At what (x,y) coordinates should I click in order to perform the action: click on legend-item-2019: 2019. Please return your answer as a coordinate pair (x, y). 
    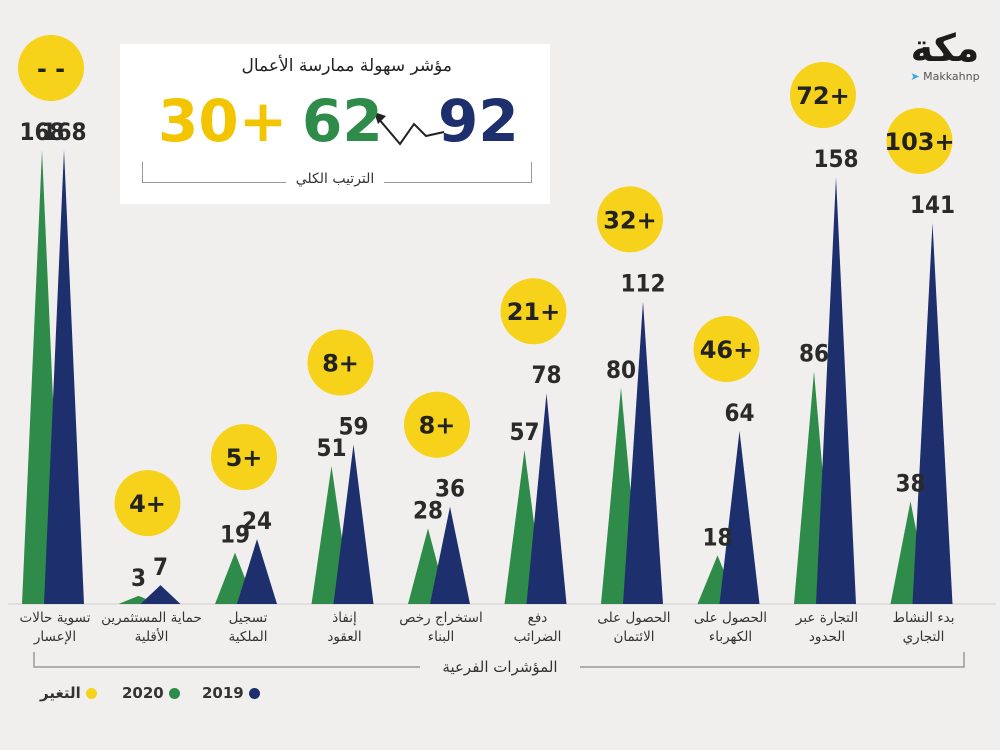
    Looking at the image, I should click on (231, 693).